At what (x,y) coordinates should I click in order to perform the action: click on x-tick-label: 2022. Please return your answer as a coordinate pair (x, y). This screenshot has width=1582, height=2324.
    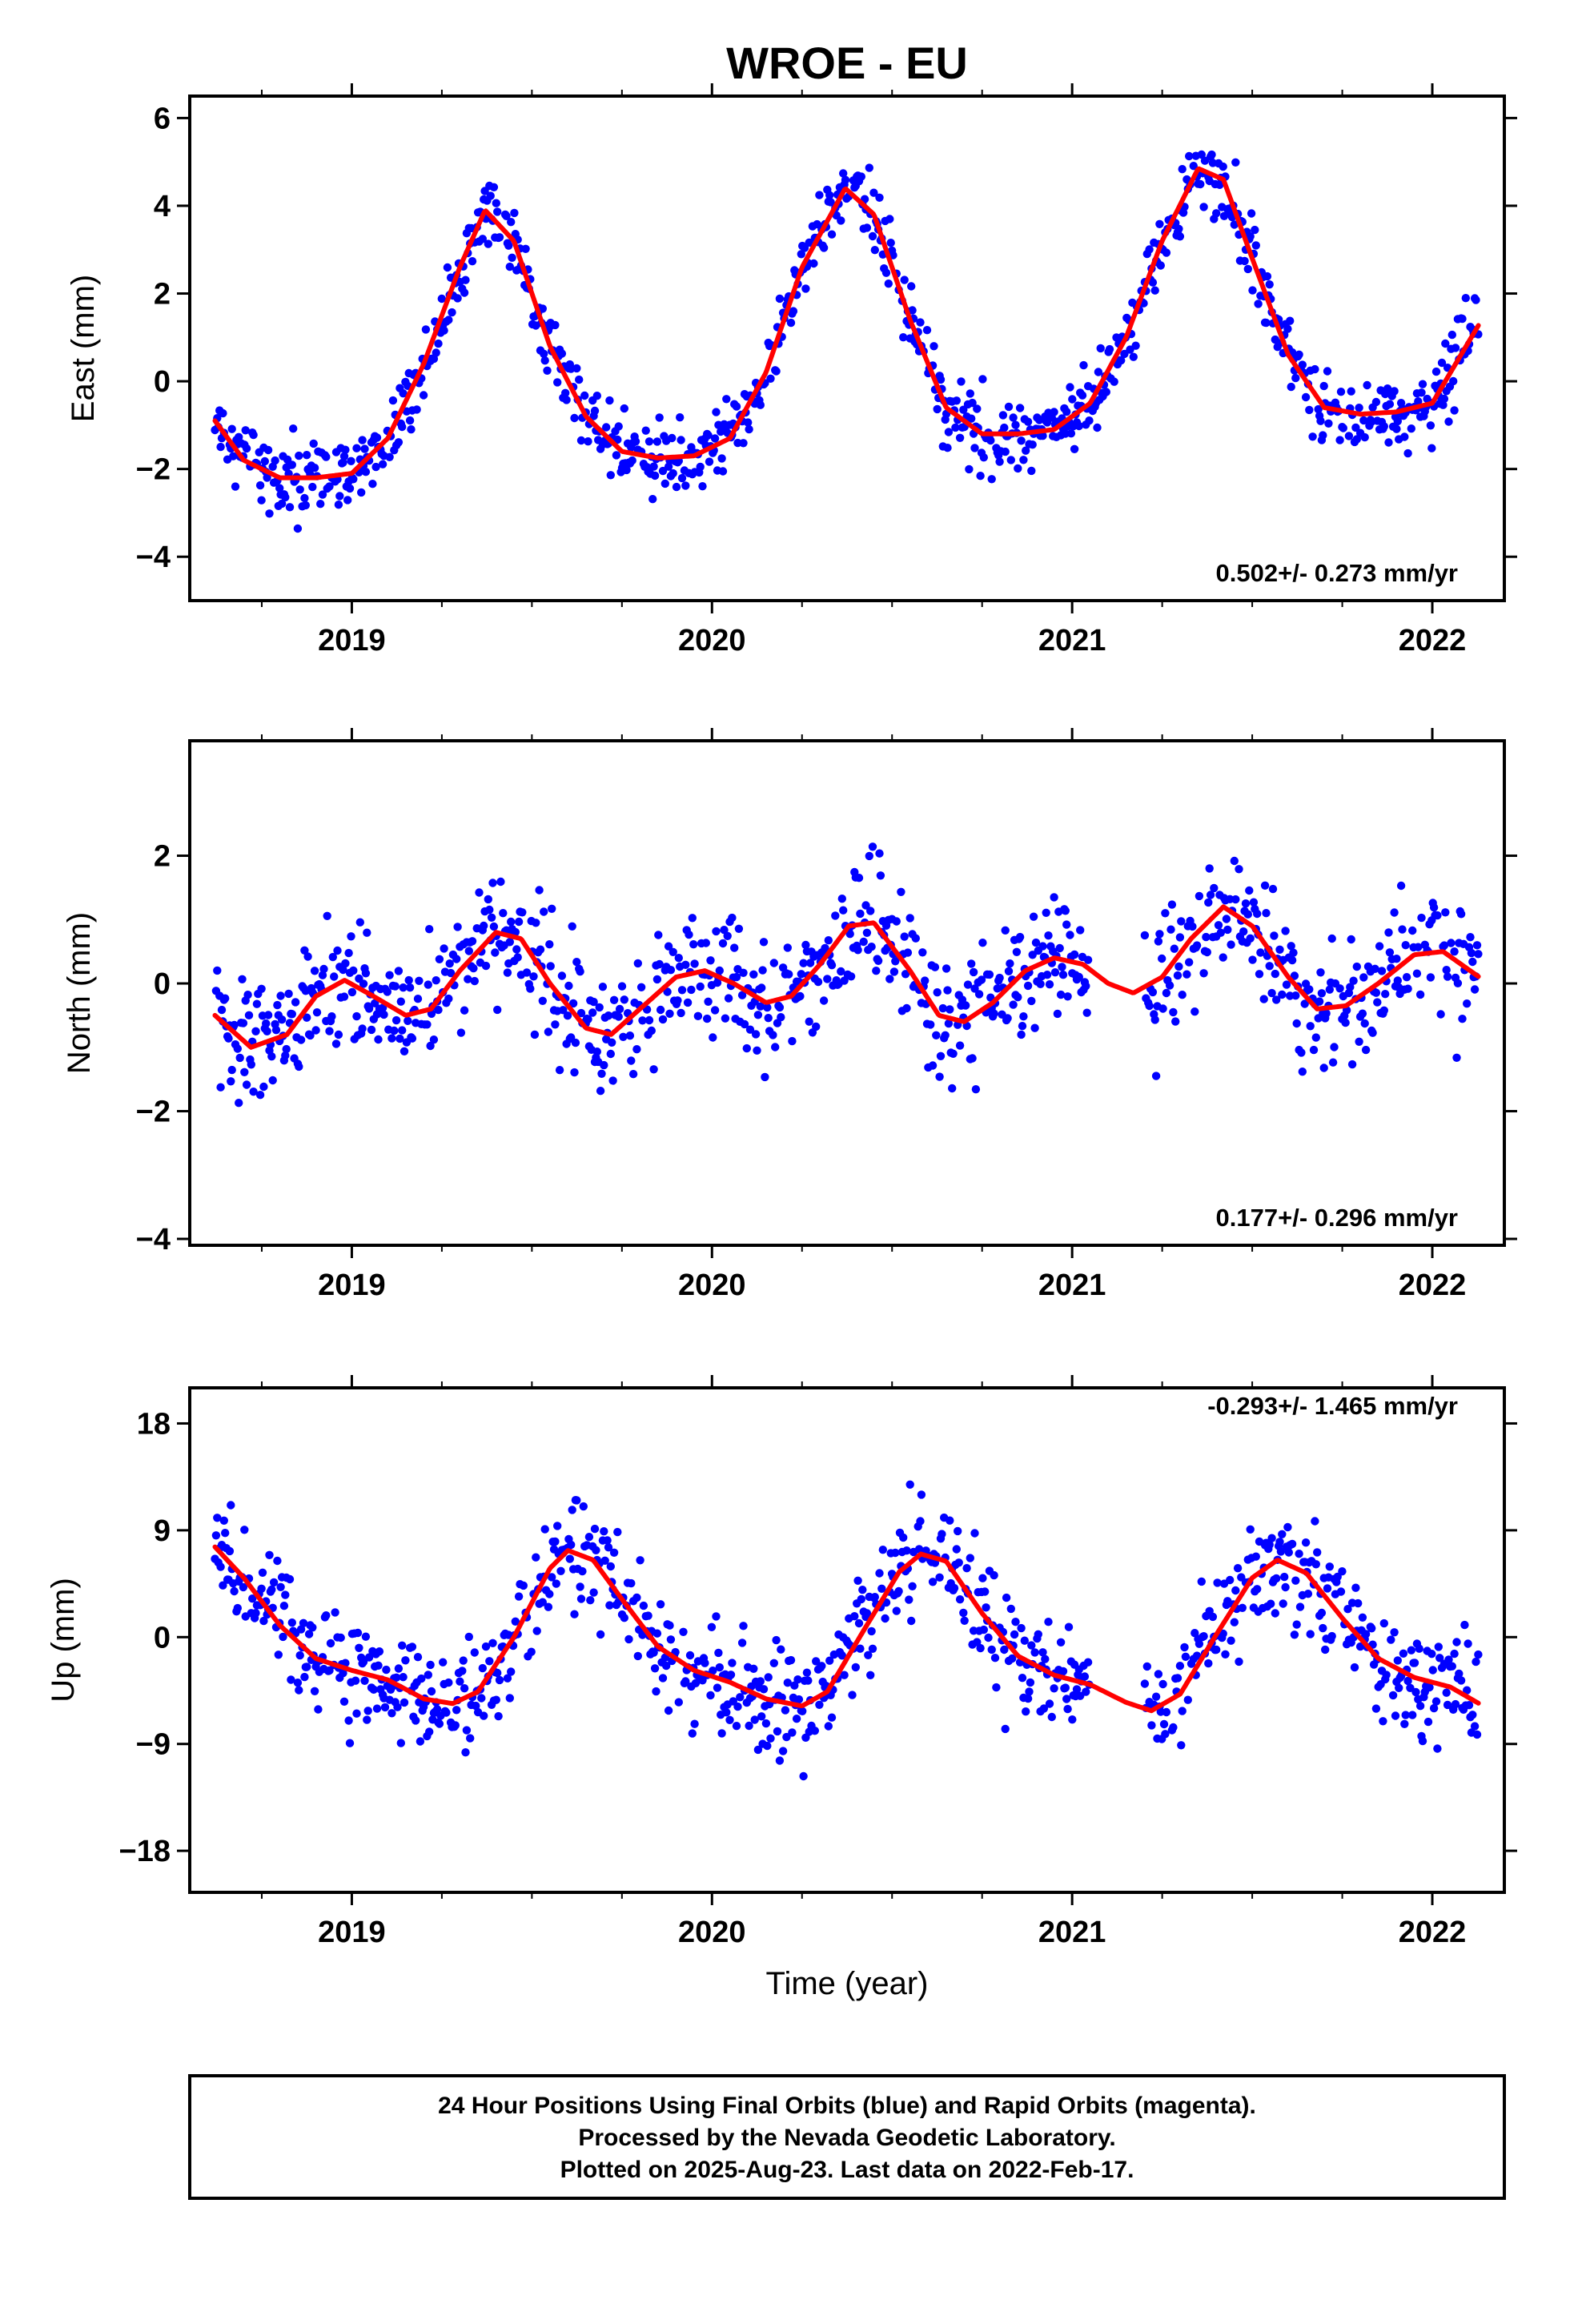
    Looking at the image, I should click on (1433, 640).